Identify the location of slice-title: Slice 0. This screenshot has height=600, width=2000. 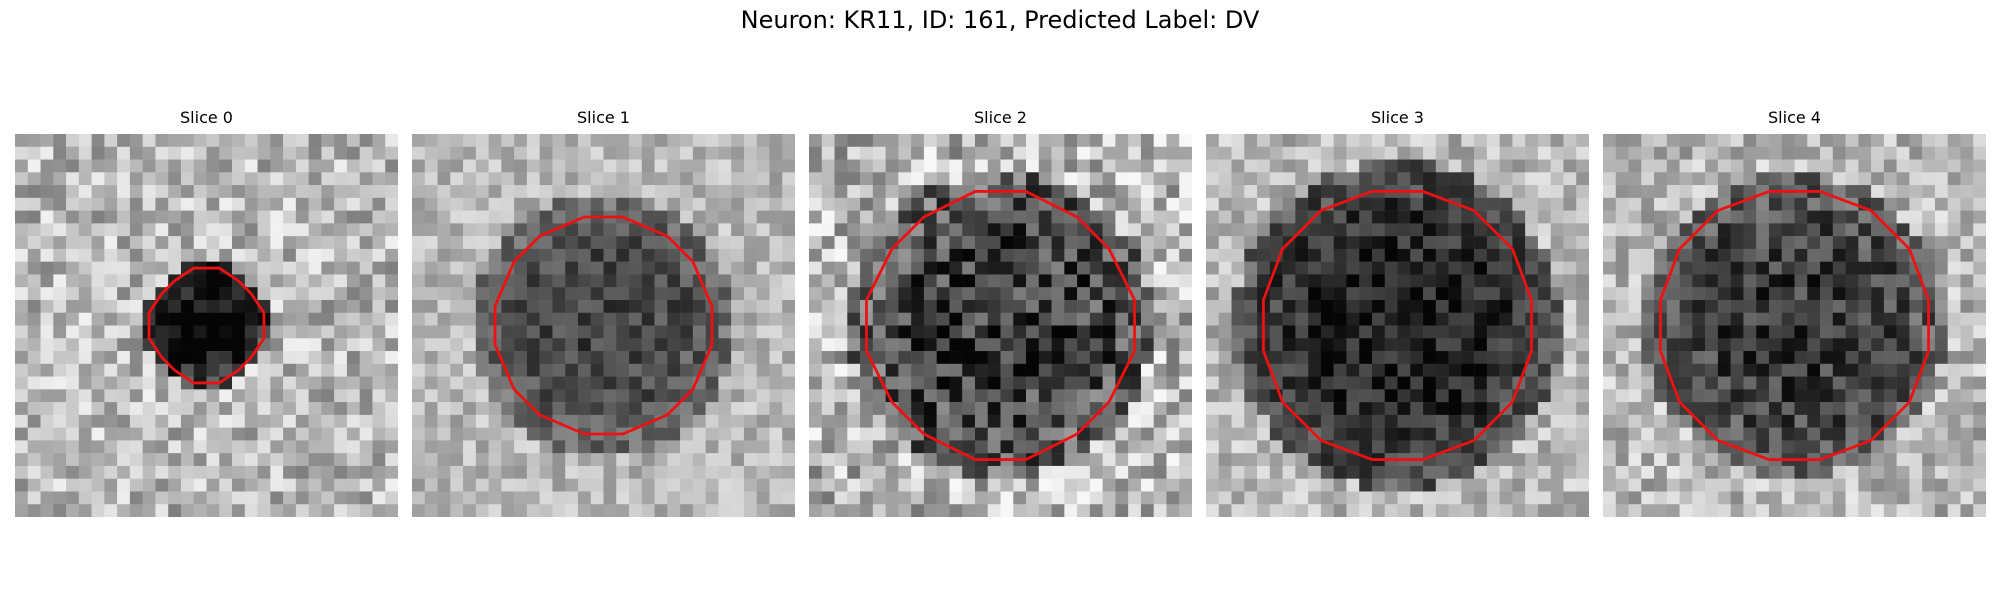
(206, 117).